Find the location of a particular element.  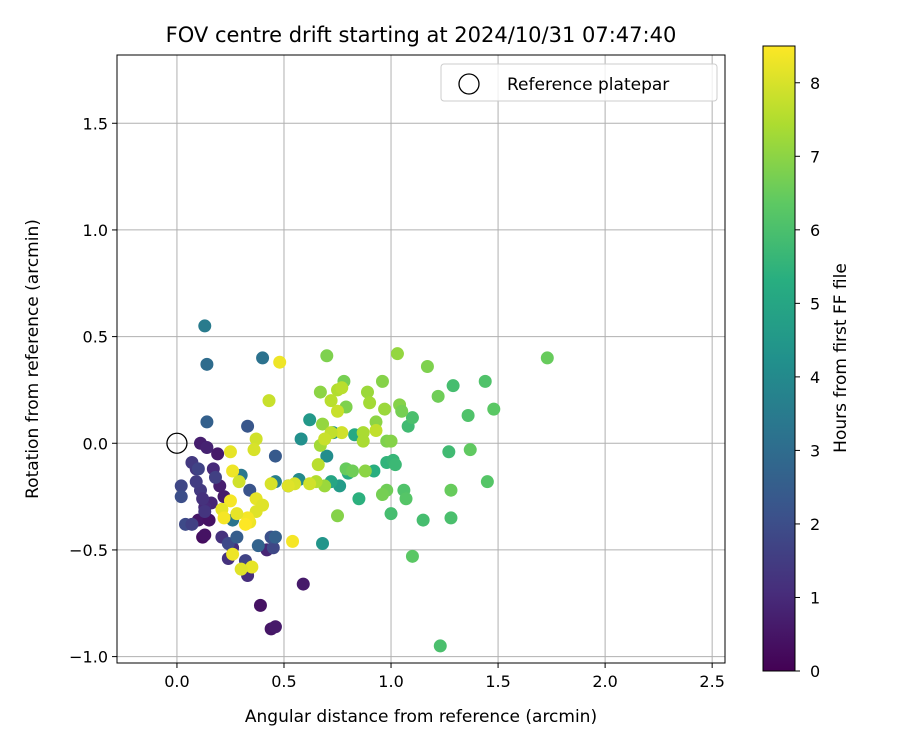

colorbar-label: Hours from first FF file is located at coordinates (841, 358).